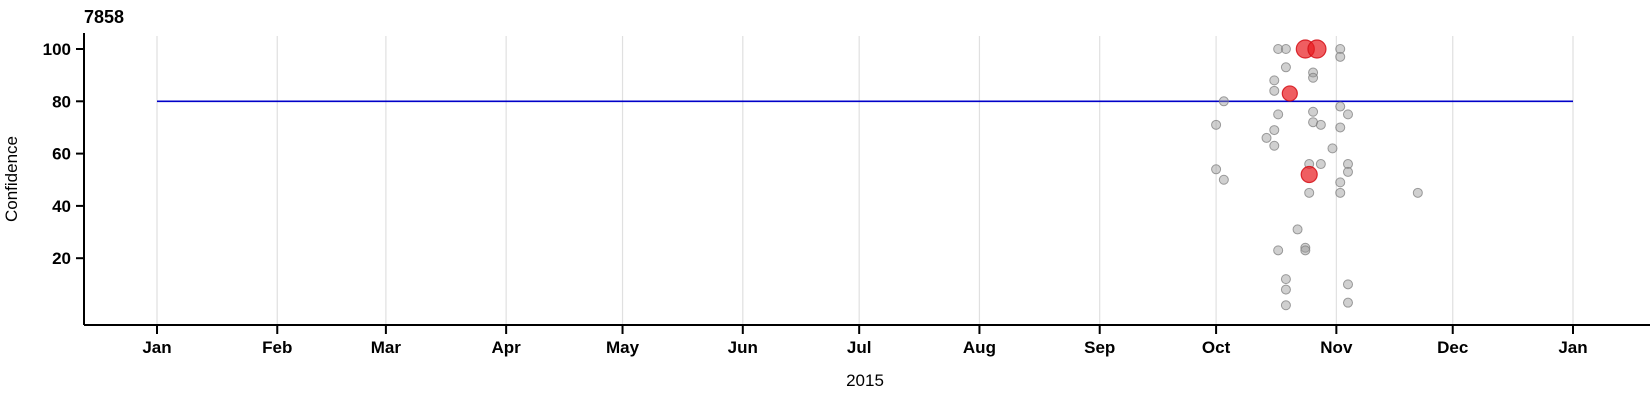  Describe the element at coordinates (11, 179) in the screenshot. I see `y-axis-label: Confidence` at that location.